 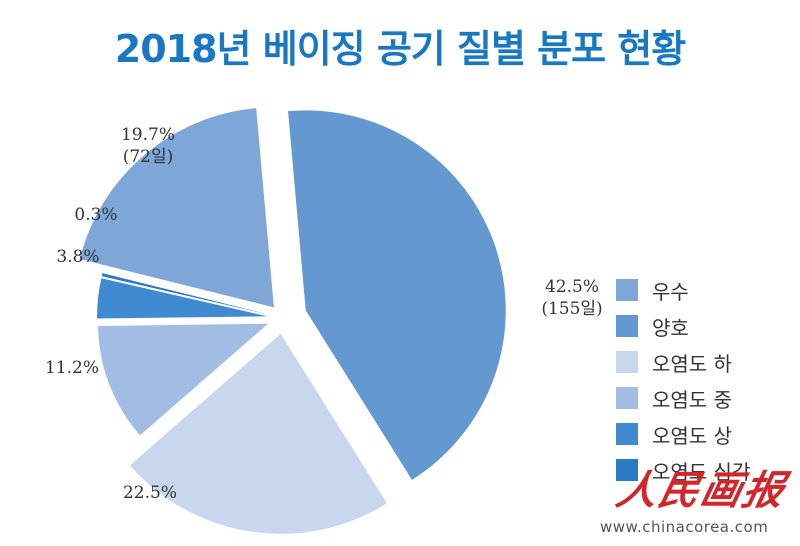 I want to click on legend-item-3: 오염도 하, so click(x=683, y=362).